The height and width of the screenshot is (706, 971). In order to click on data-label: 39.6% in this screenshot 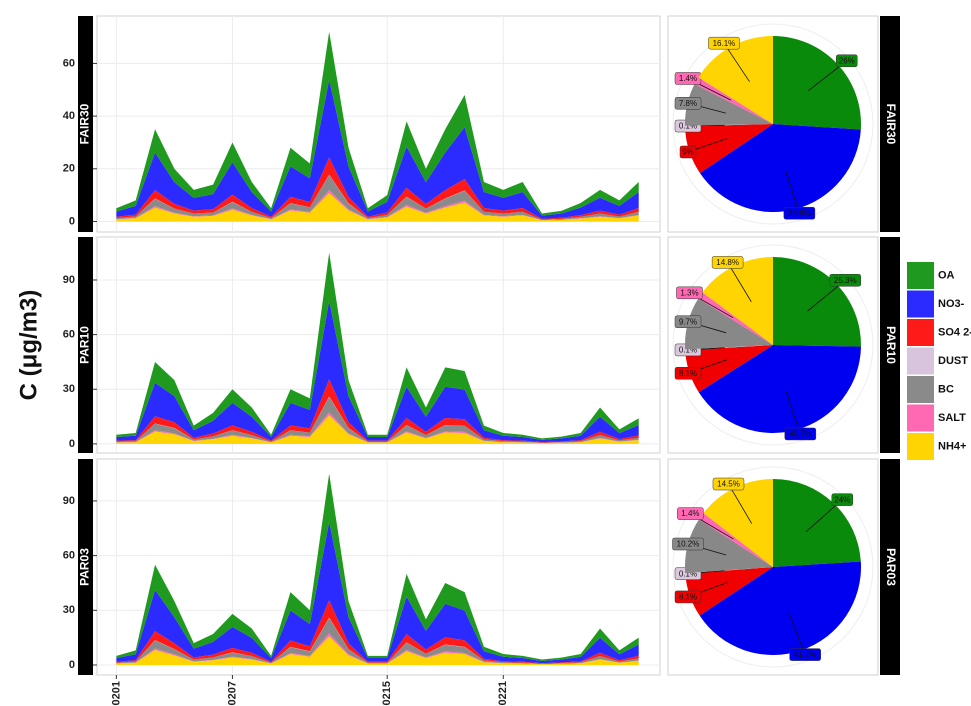, I will do `click(799, 213)`.